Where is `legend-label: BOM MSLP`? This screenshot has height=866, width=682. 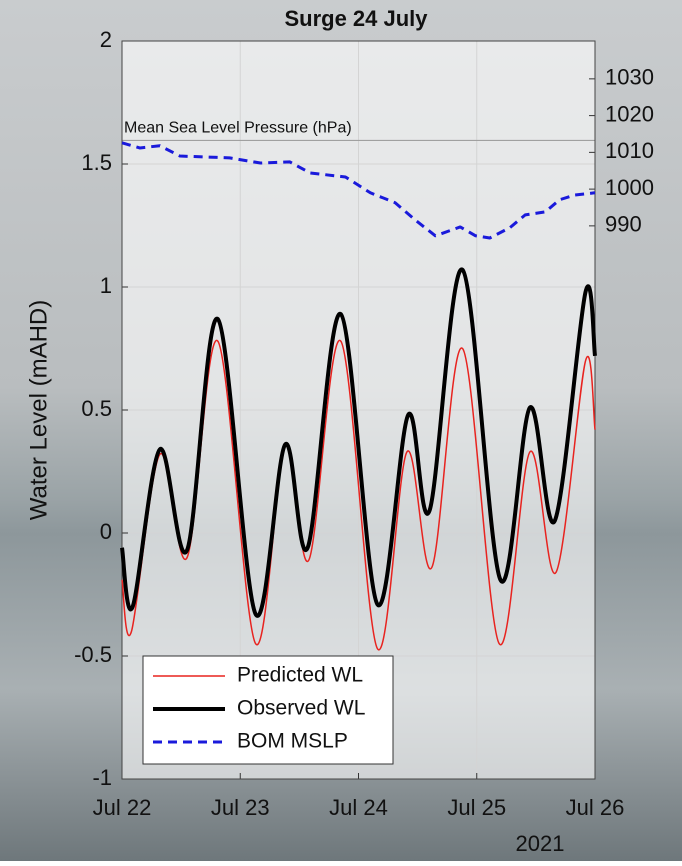
legend-label: BOM MSLP is located at coordinates (292, 741).